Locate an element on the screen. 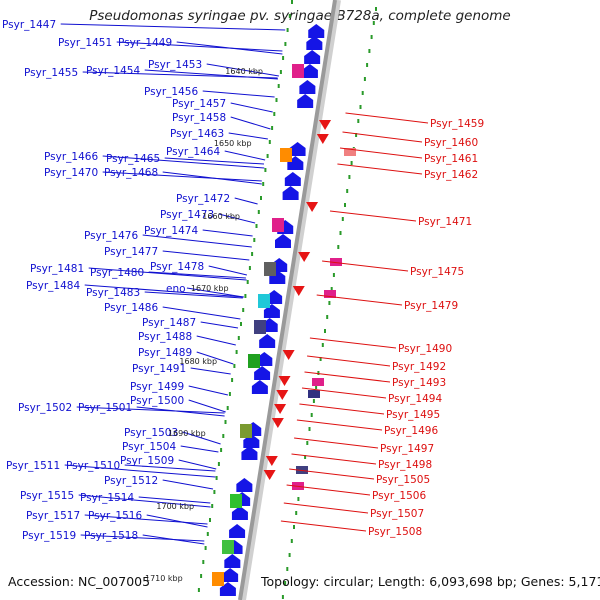 The image size is (600, 600). reverse-gene-label: Psyr_1462 is located at coordinates (451, 175).